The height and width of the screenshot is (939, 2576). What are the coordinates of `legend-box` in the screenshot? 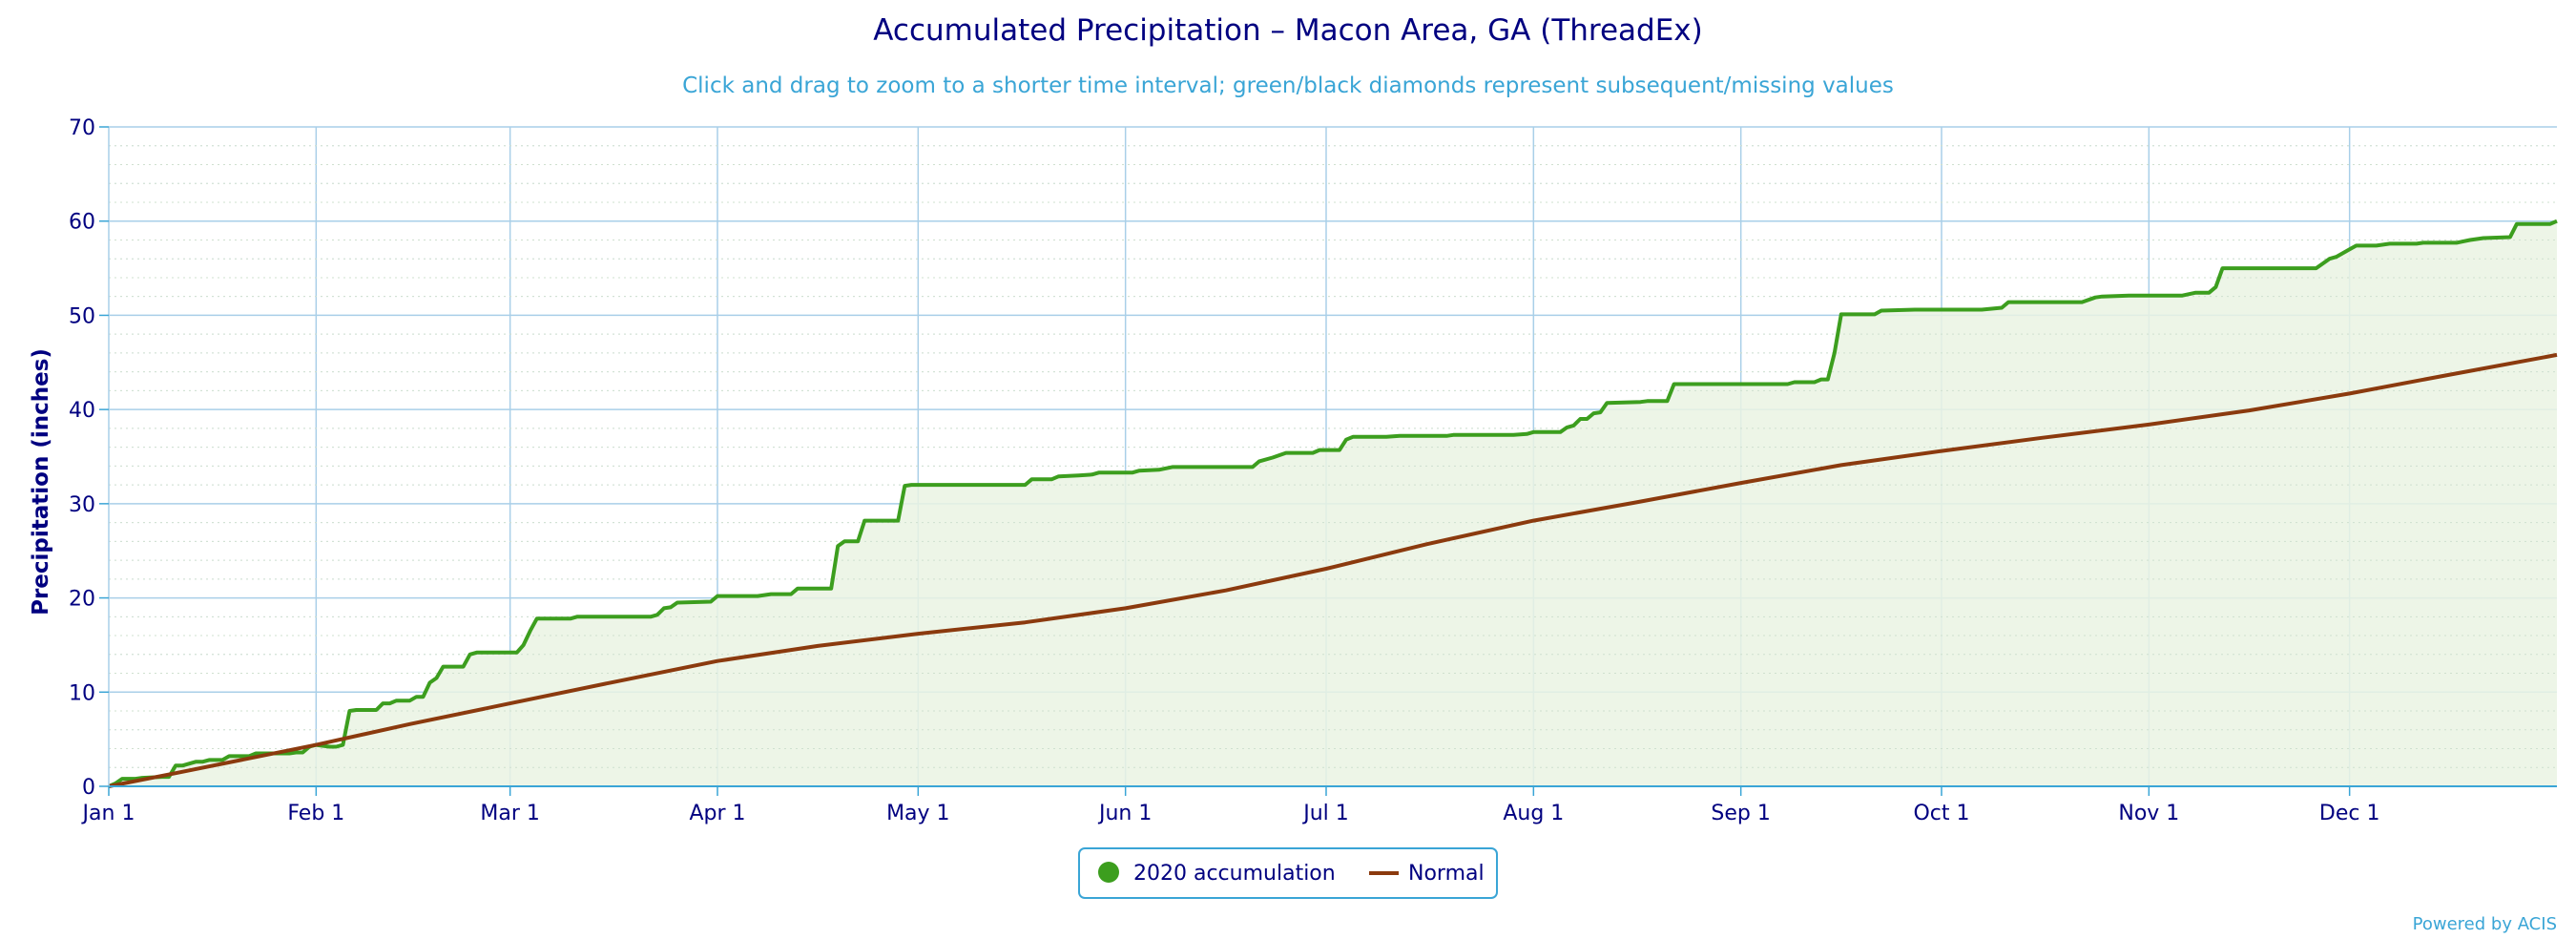 It's located at (1288, 873).